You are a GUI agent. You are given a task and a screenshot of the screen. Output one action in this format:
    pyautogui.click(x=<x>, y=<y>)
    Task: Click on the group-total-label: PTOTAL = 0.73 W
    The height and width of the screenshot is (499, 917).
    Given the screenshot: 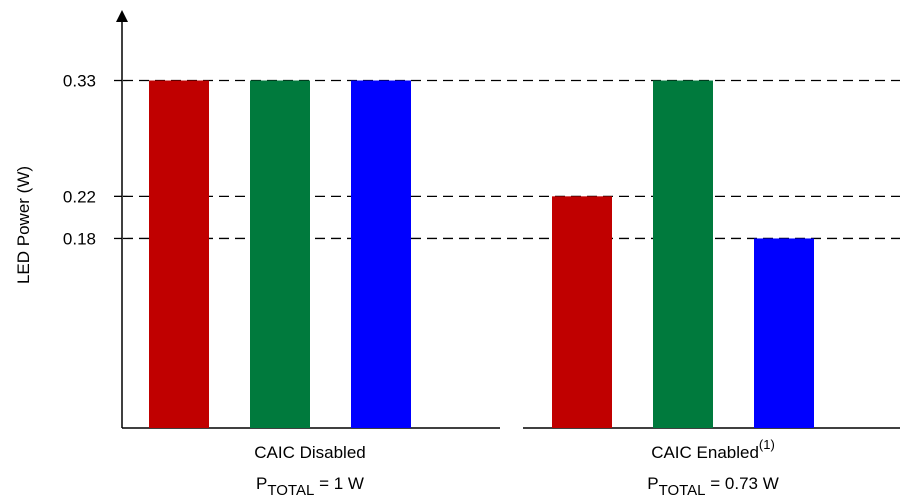 What is the action you would take?
    pyautogui.click(x=713, y=486)
    